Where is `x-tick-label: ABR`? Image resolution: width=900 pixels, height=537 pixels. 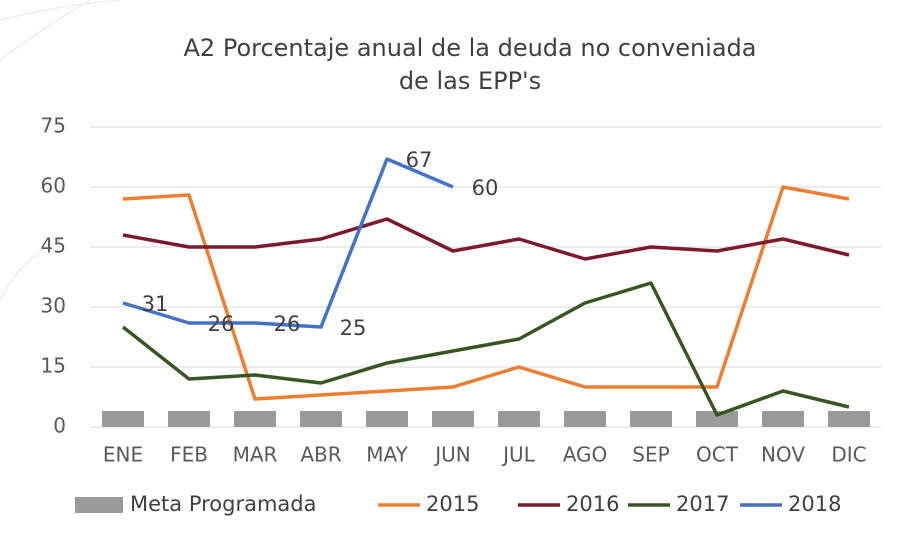 x-tick-label: ABR is located at coordinates (320, 455).